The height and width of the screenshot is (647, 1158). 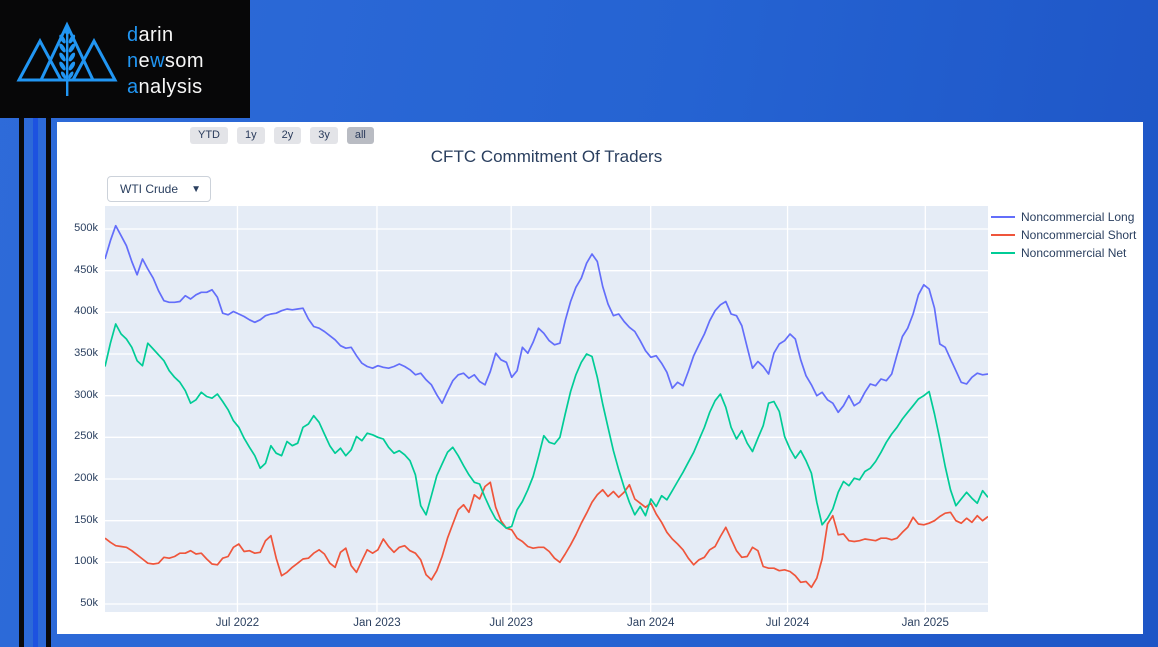 I want to click on logo-wordmark: darin newsom analysis, so click(x=165, y=61).